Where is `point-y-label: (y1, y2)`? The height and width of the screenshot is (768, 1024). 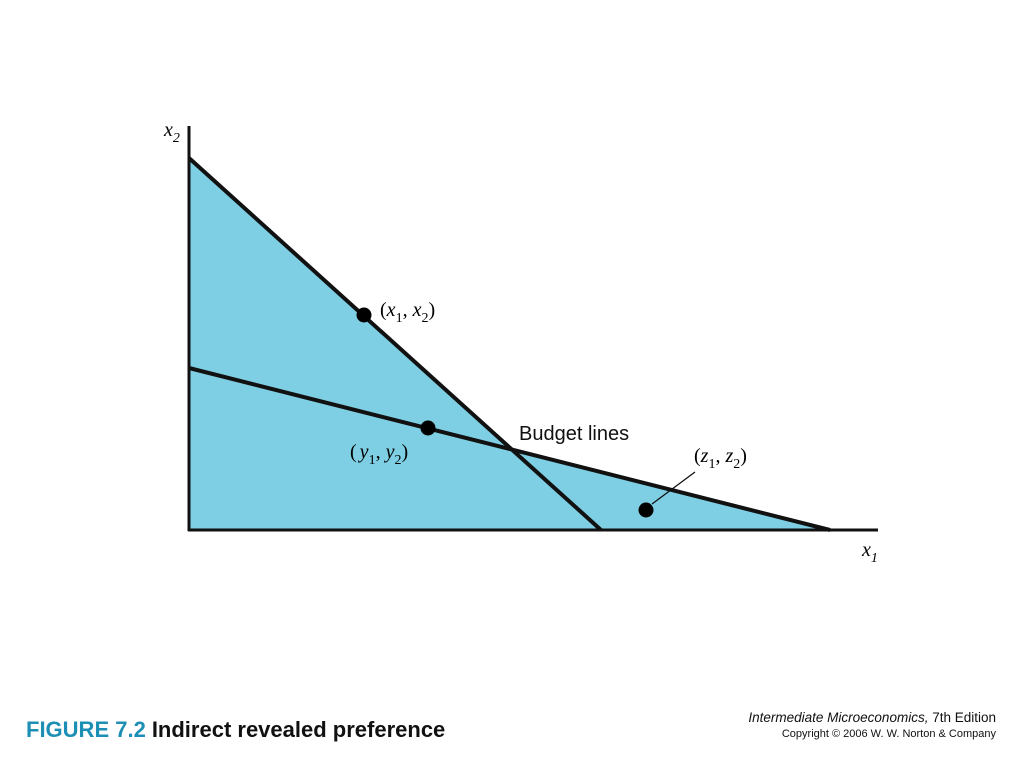
point-y-label: (y1, y2) is located at coordinates (379, 454).